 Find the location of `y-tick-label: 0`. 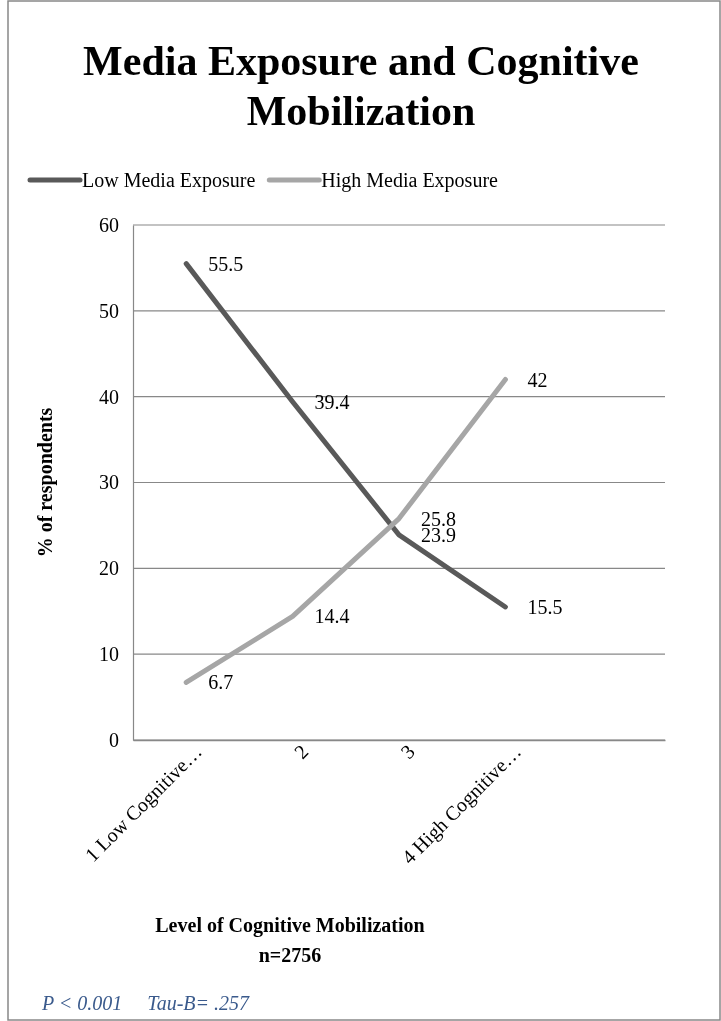

y-tick-label: 0 is located at coordinates (114, 739).